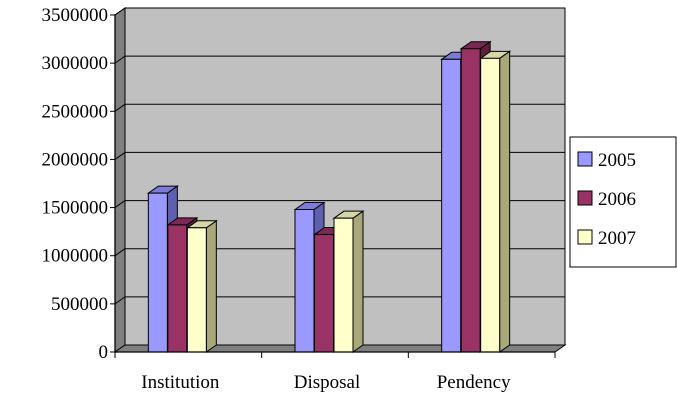 The height and width of the screenshot is (398, 677). I want to click on bar-pendency-2007, so click(495, 201).